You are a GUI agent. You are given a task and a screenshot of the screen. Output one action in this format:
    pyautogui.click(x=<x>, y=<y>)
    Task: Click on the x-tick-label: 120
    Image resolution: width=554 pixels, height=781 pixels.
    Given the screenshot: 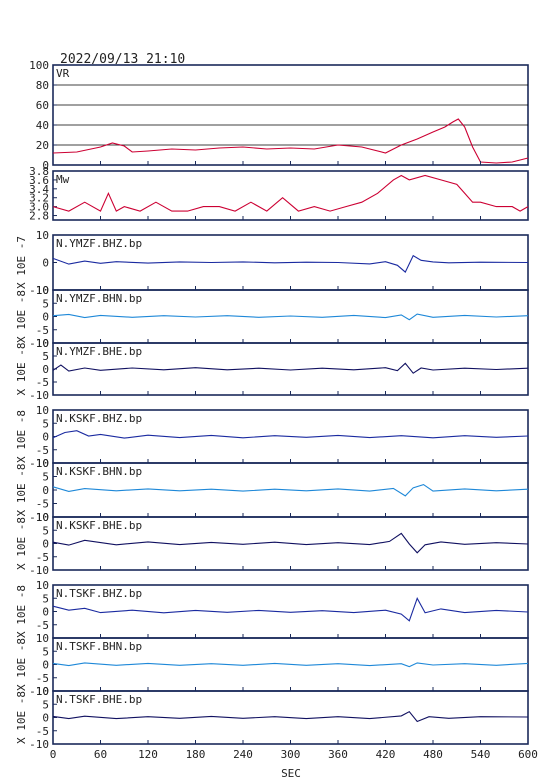 What is the action you would take?
    pyautogui.click(x=148, y=754)
    